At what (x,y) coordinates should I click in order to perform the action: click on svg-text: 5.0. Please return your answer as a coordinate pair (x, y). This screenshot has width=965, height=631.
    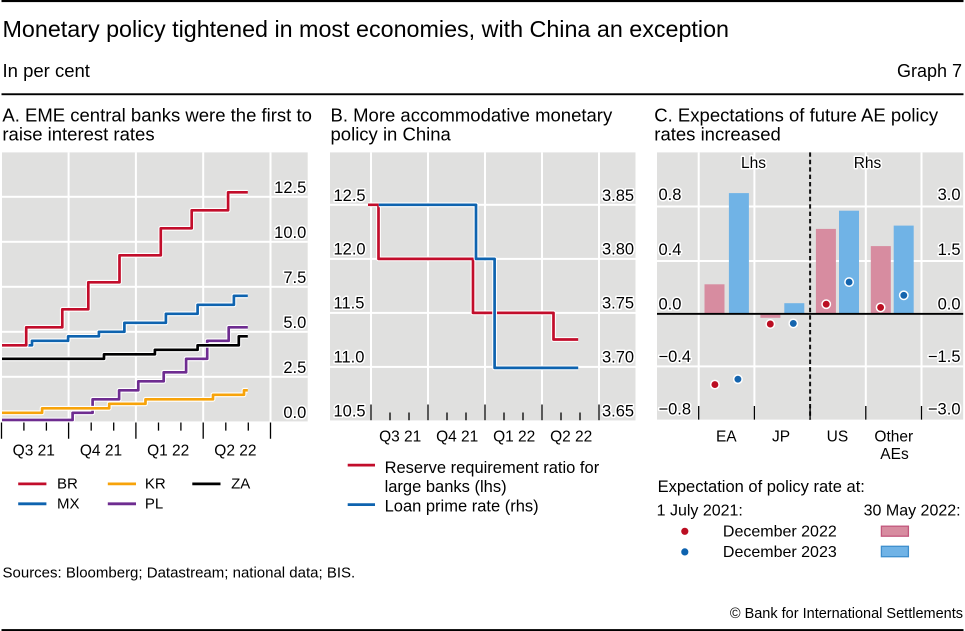
    Looking at the image, I should click on (294, 323).